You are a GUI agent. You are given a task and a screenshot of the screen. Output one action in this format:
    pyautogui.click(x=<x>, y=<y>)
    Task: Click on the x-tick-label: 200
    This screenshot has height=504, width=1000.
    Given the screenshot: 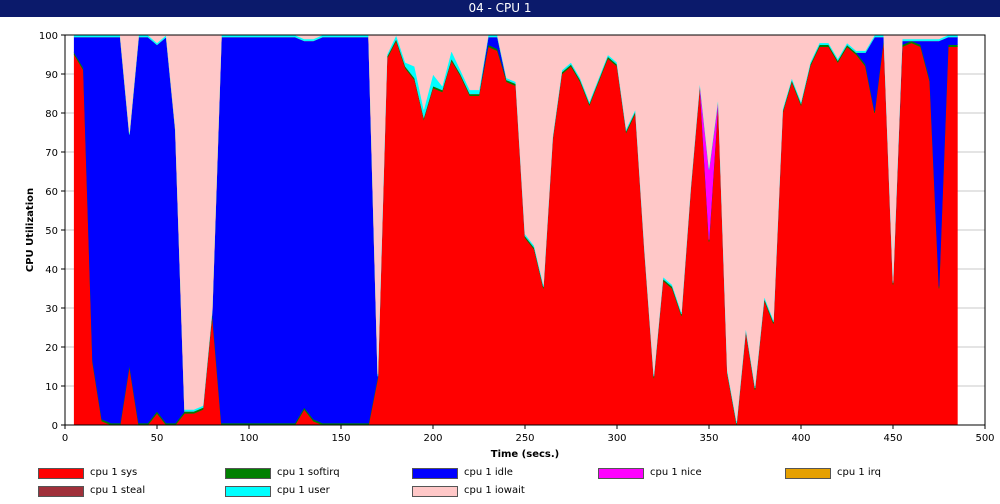 What is the action you would take?
    pyautogui.click(x=432, y=438)
    